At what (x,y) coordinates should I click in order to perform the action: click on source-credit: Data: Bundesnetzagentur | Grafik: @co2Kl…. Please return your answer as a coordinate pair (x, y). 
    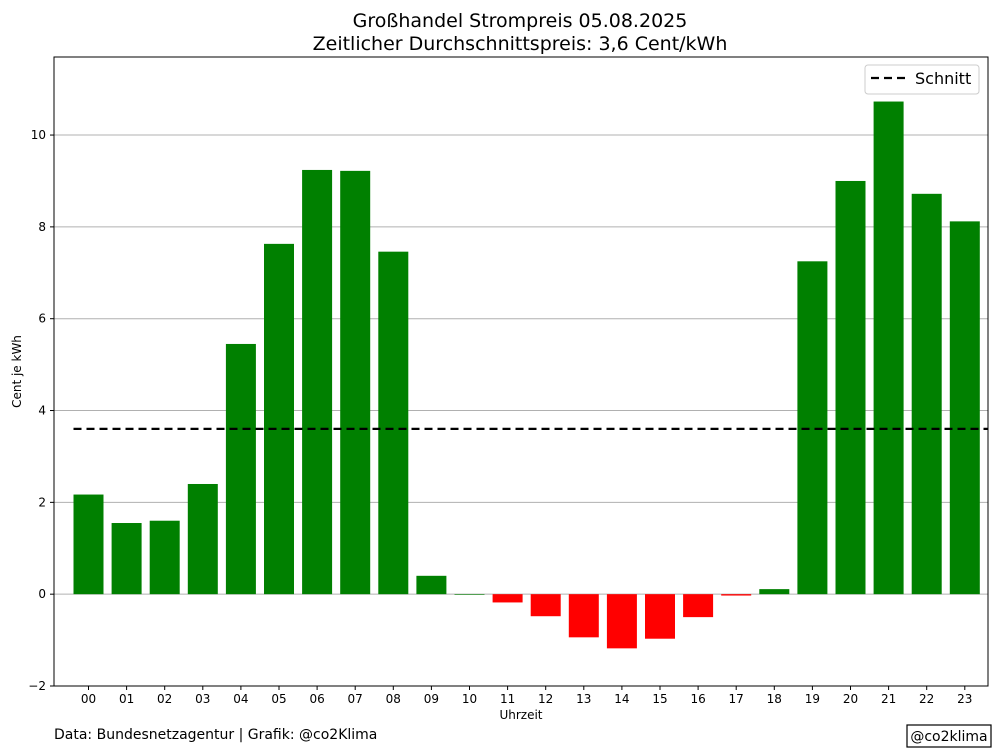
    Looking at the image, I should click on (215, 735).